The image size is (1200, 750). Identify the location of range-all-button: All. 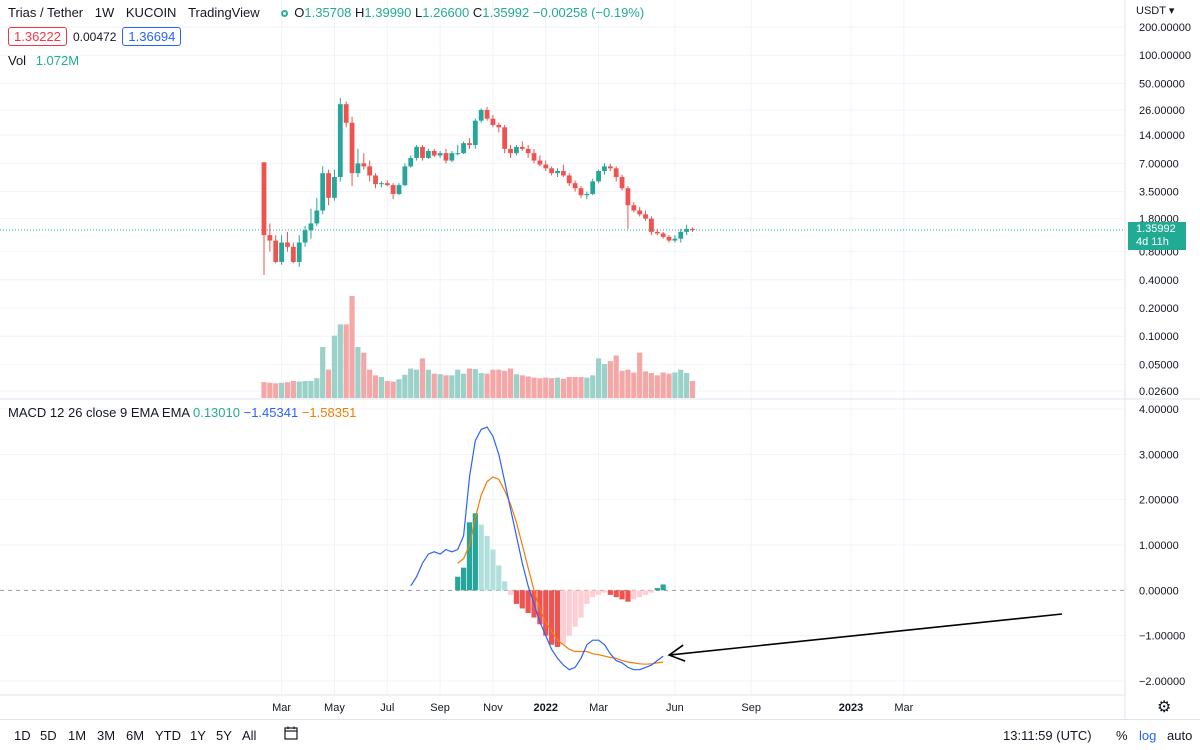
(249, 735).